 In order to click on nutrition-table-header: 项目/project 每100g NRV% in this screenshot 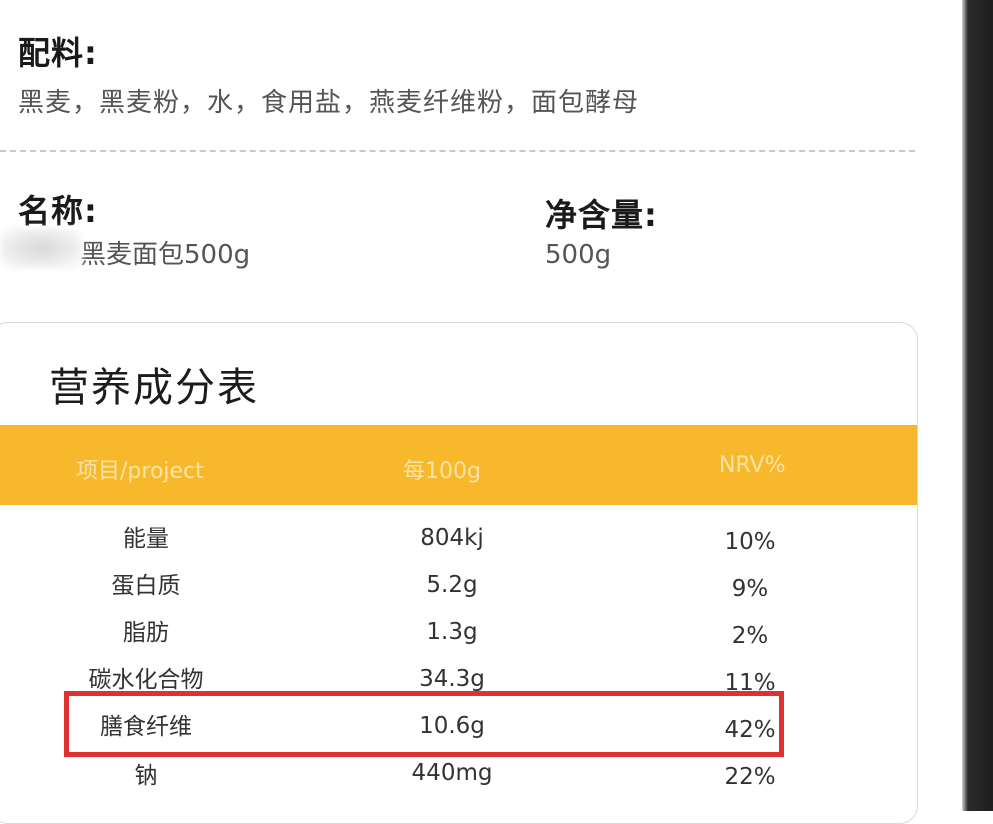, I will do `click(458, 465)`.